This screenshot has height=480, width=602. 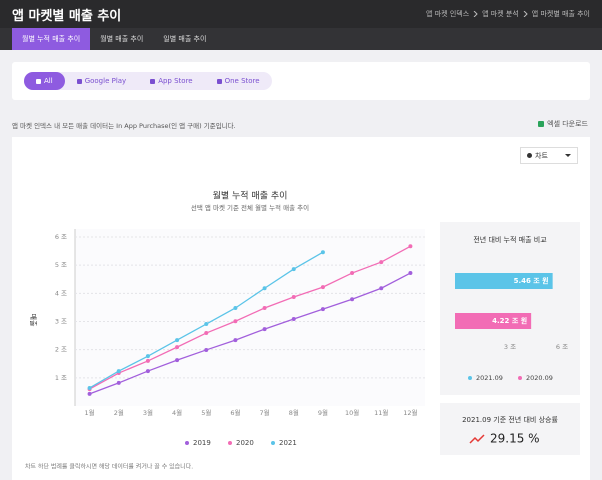 What do you see at coordinates (235, 412) in the screenshot?
I see `x-tick-label: 6월` at bounding box center [235, 412].